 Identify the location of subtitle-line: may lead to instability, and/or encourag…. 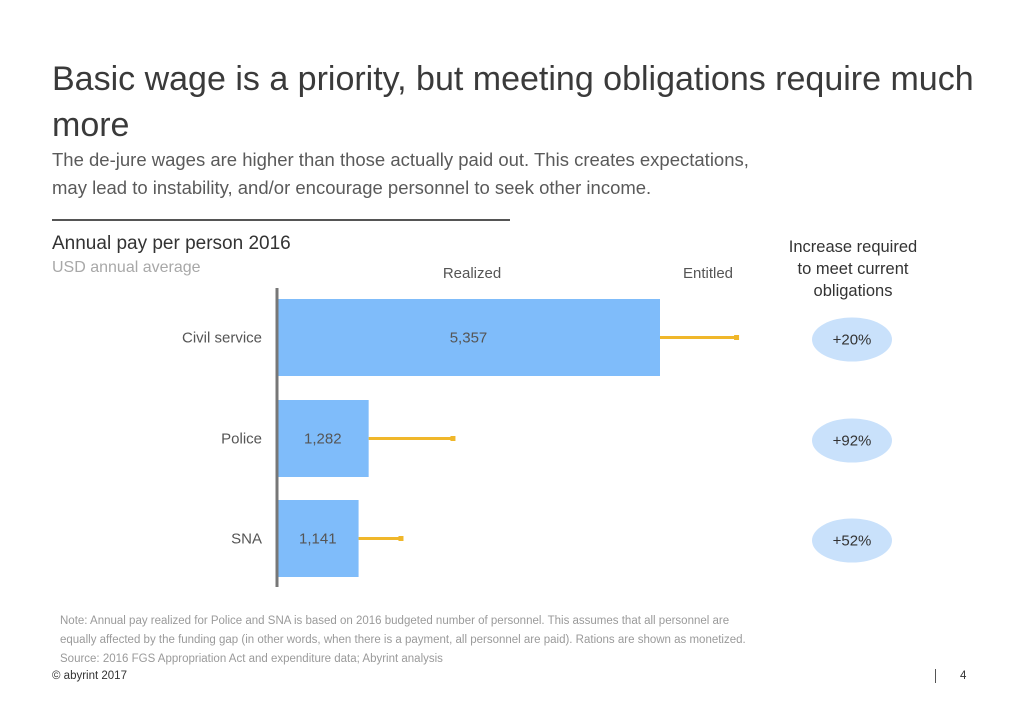
(352, 187).